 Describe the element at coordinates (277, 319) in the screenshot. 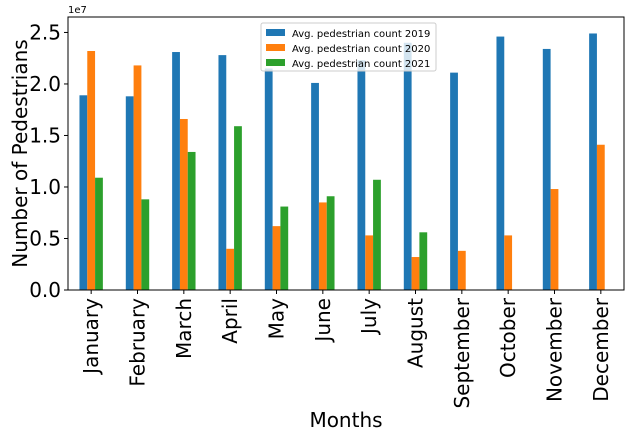

I see `x-tick-label-may: May` at that location.